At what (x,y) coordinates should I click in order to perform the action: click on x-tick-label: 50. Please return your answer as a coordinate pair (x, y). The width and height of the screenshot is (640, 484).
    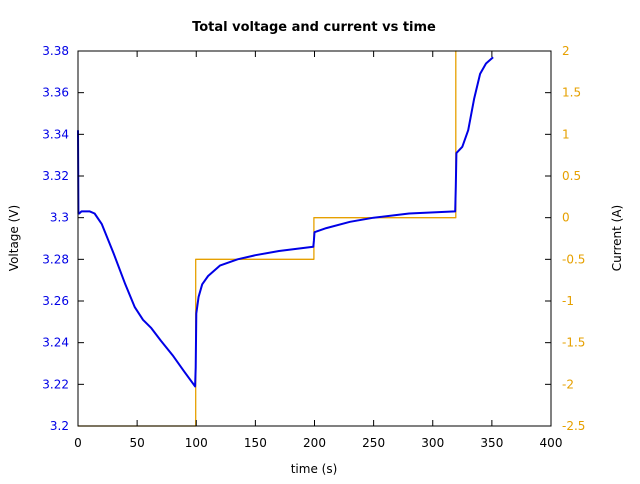
    Looking at the image, I should click on (136, 443).